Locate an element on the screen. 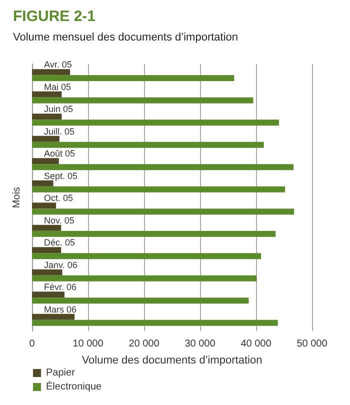 This screenshot has width=350, height=405. x-tick-label: 10 000 is located at coordinates (88, 344).